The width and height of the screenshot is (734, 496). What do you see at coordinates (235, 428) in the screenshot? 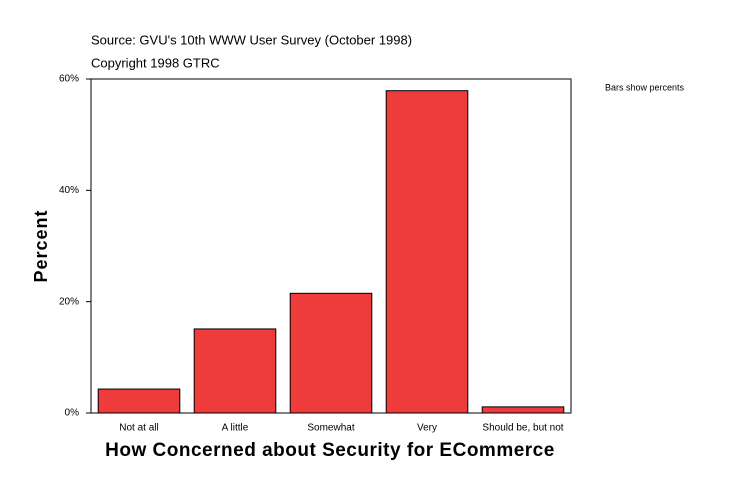
I see `x-tick-label: A little` at bounding box center [235, 428].